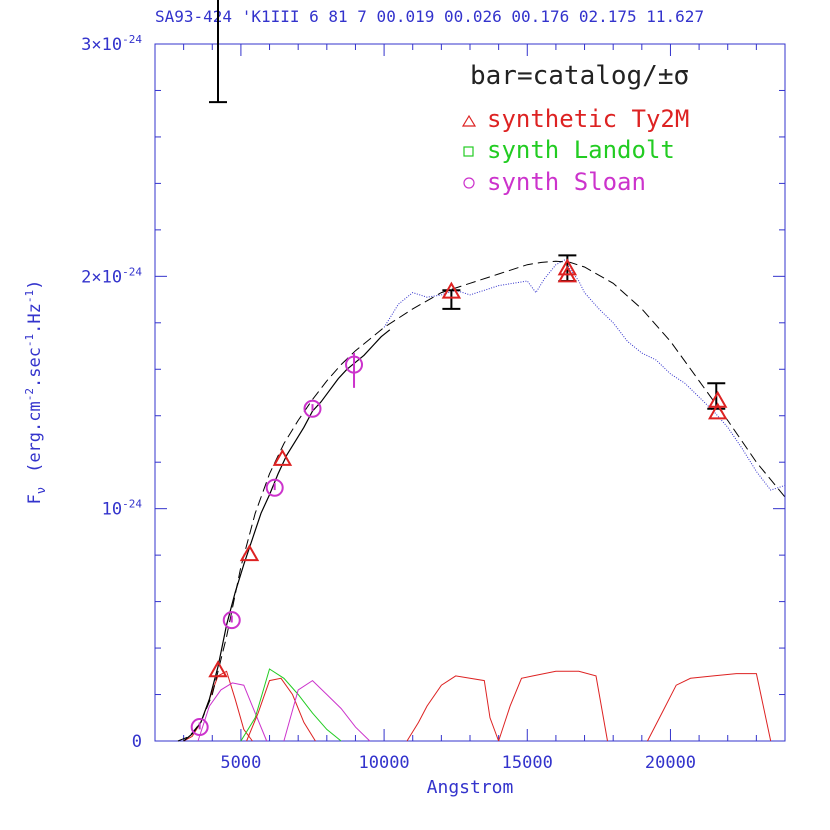  What do you see at coordinates (41, 490) in the screenshot?
I see `y-axis-label-nu: ν` at bounding box center [41, 490].